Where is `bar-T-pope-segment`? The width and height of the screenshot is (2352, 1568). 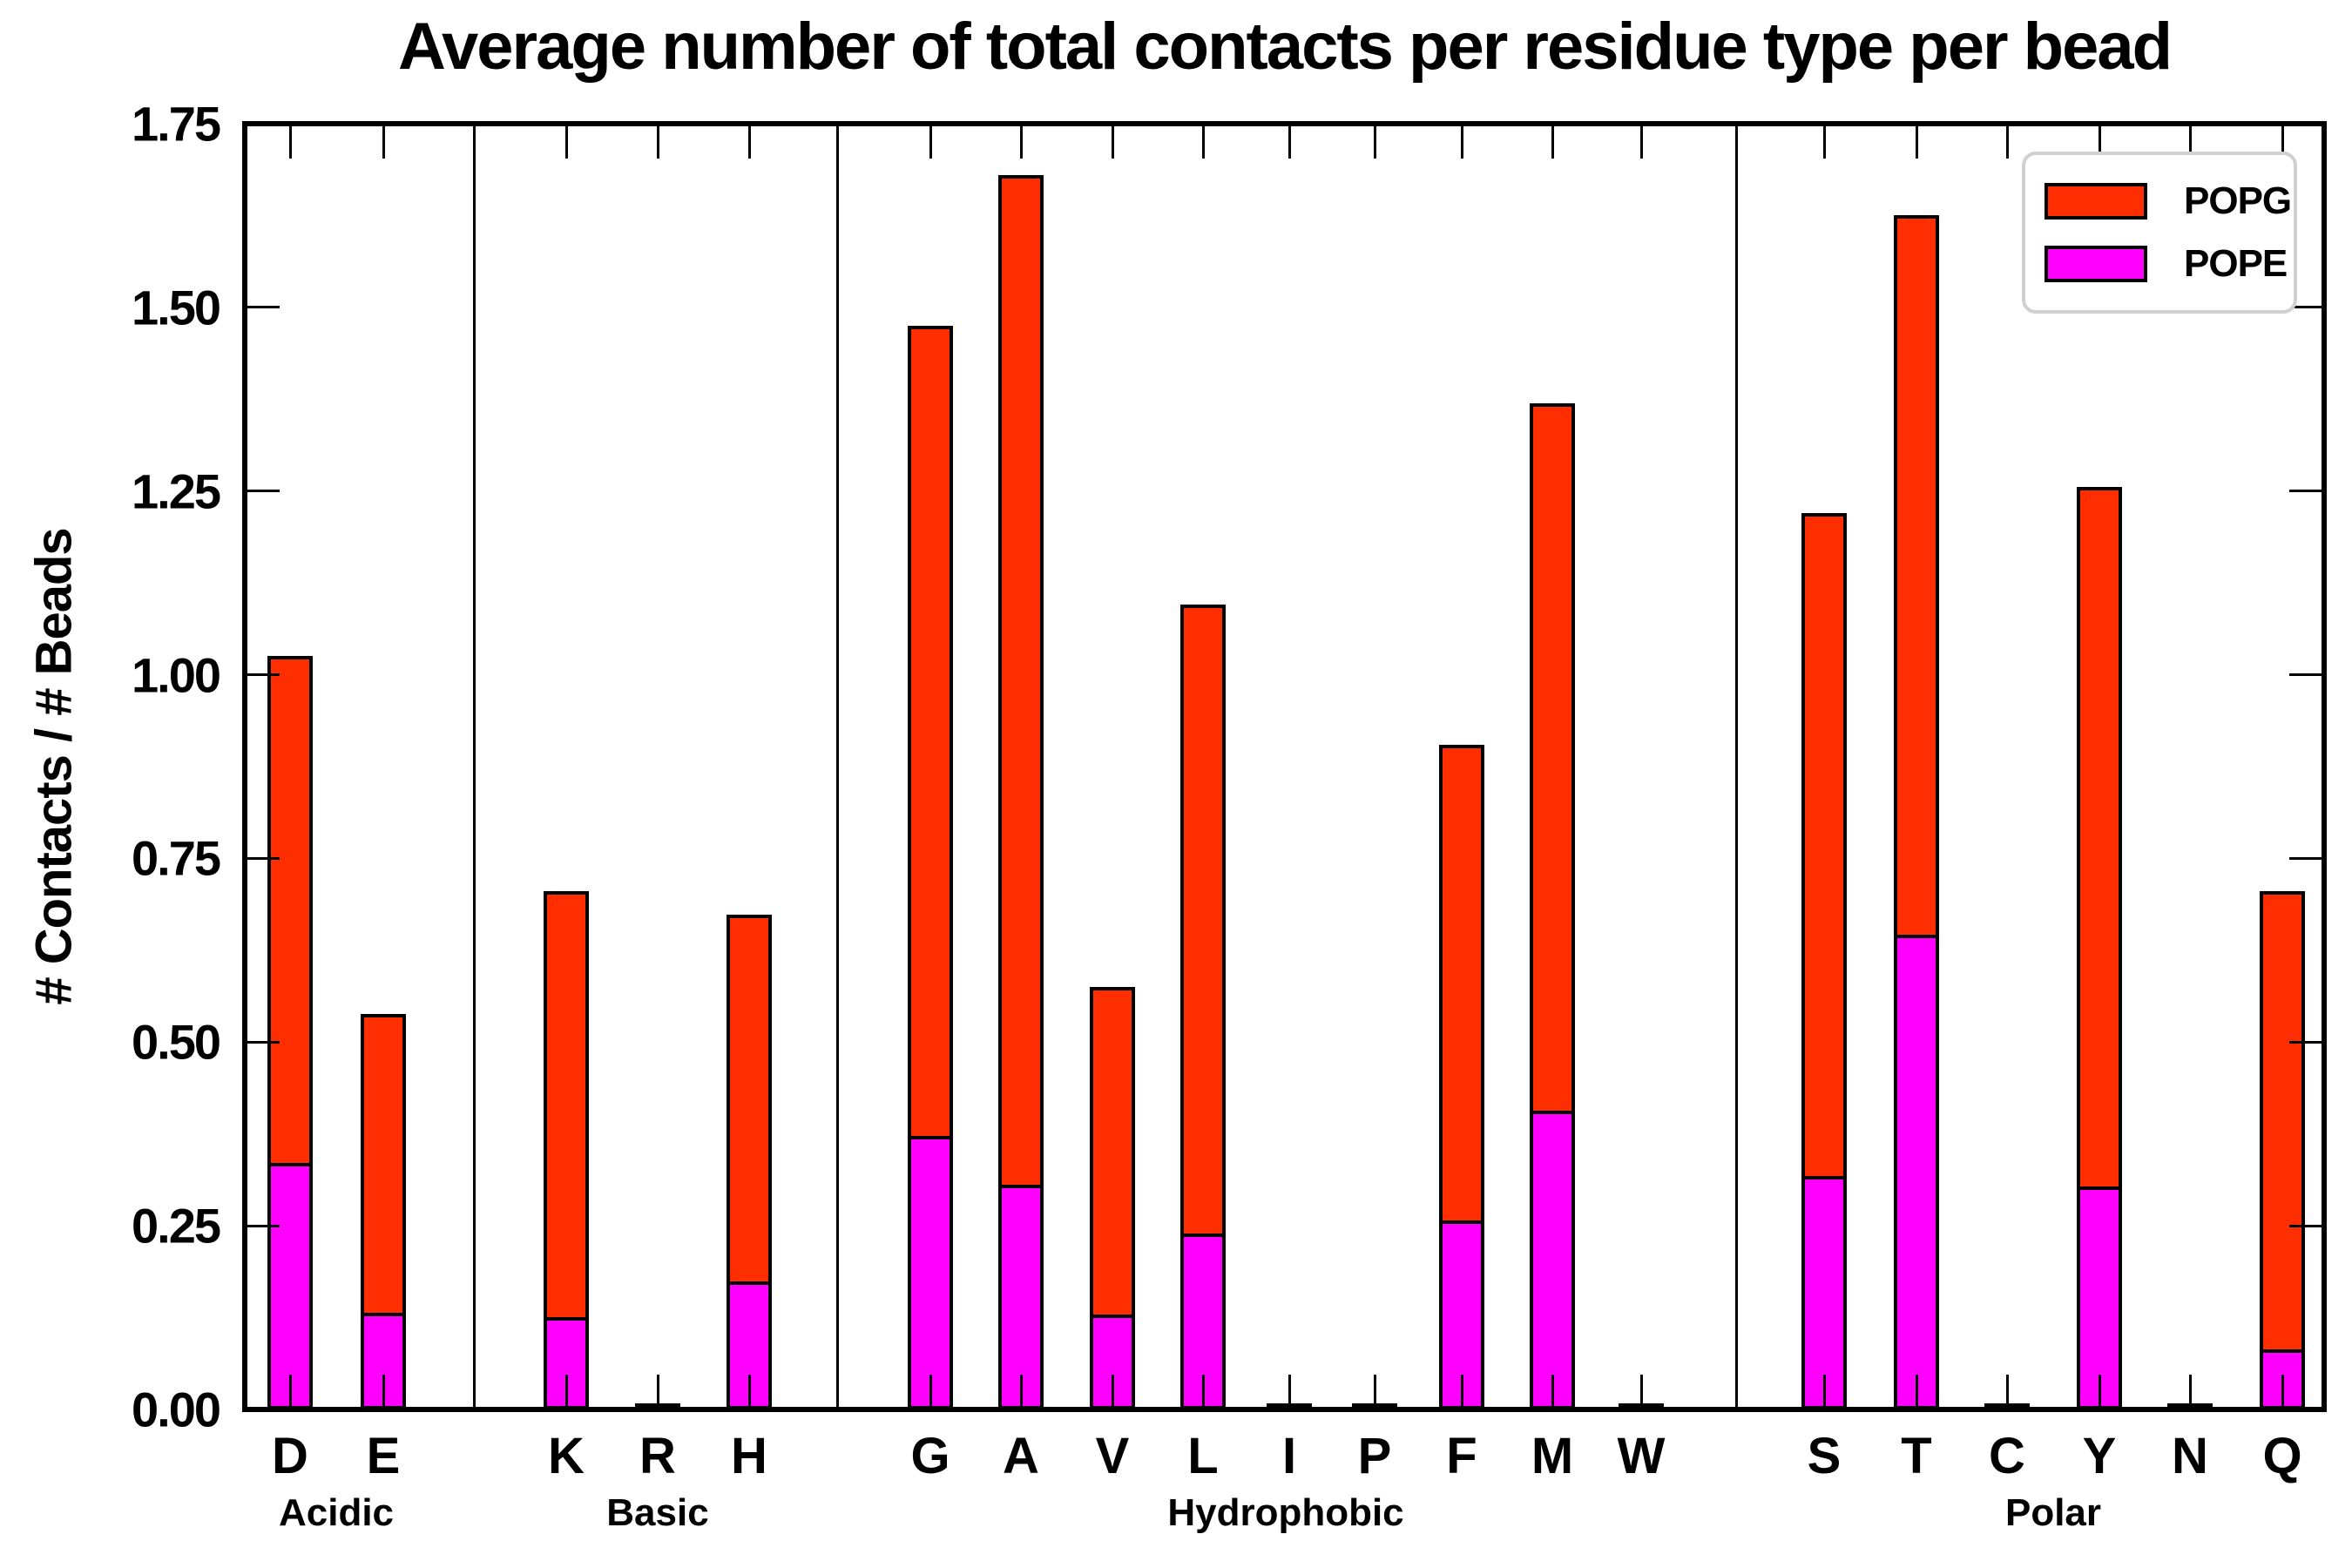
bar-T-pope-segment is located at coordinates (1916, 1171).